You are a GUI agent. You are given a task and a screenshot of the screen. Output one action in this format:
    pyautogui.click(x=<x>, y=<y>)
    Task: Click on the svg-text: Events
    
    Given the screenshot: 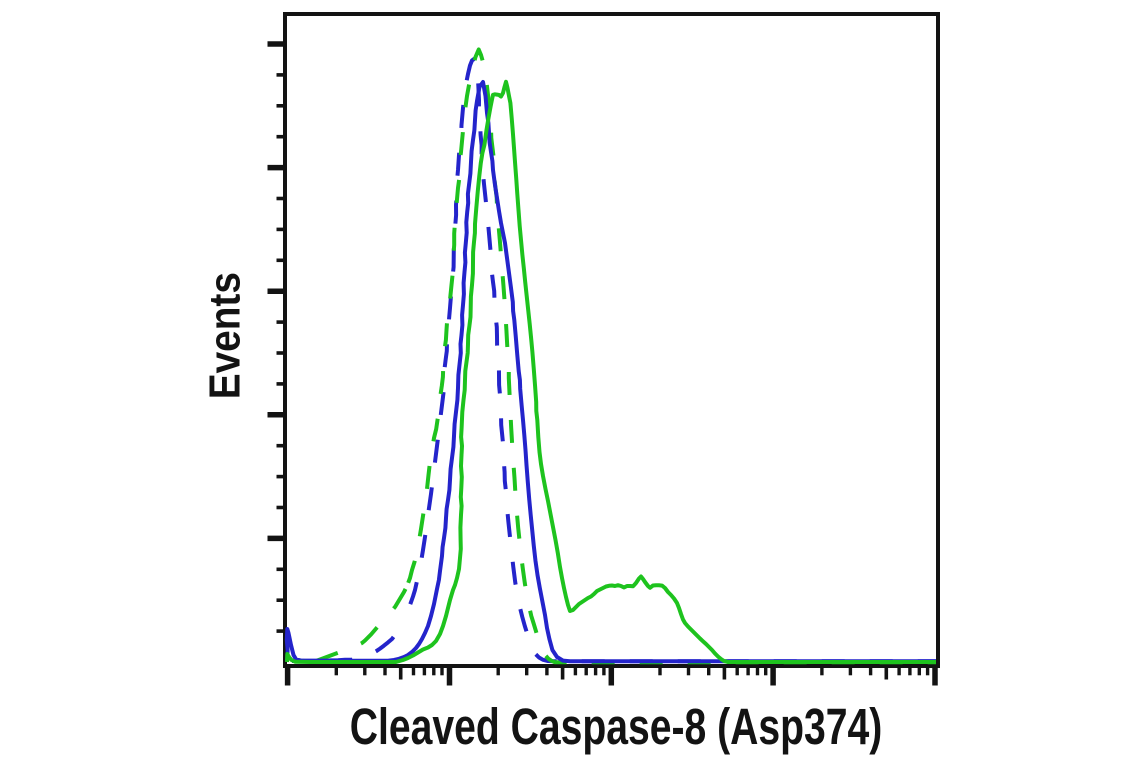 What is the action you would take?
    pyautogui.click(x=224, y=335)
    